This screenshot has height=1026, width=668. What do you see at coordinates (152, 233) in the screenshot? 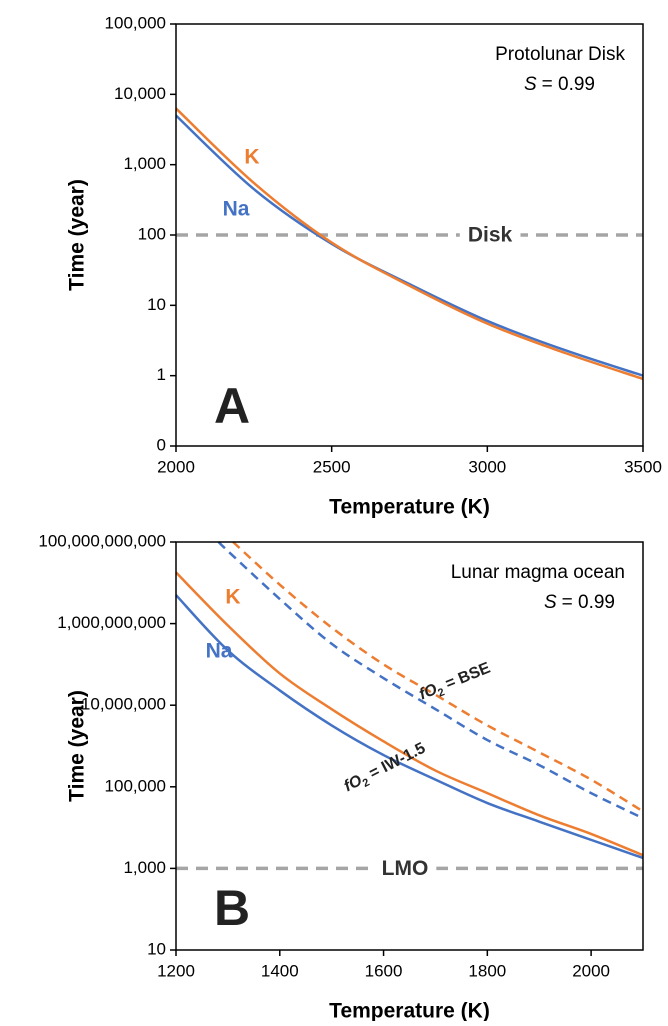
I see `y-tick-label: 100` at bounding box center [152, 233].